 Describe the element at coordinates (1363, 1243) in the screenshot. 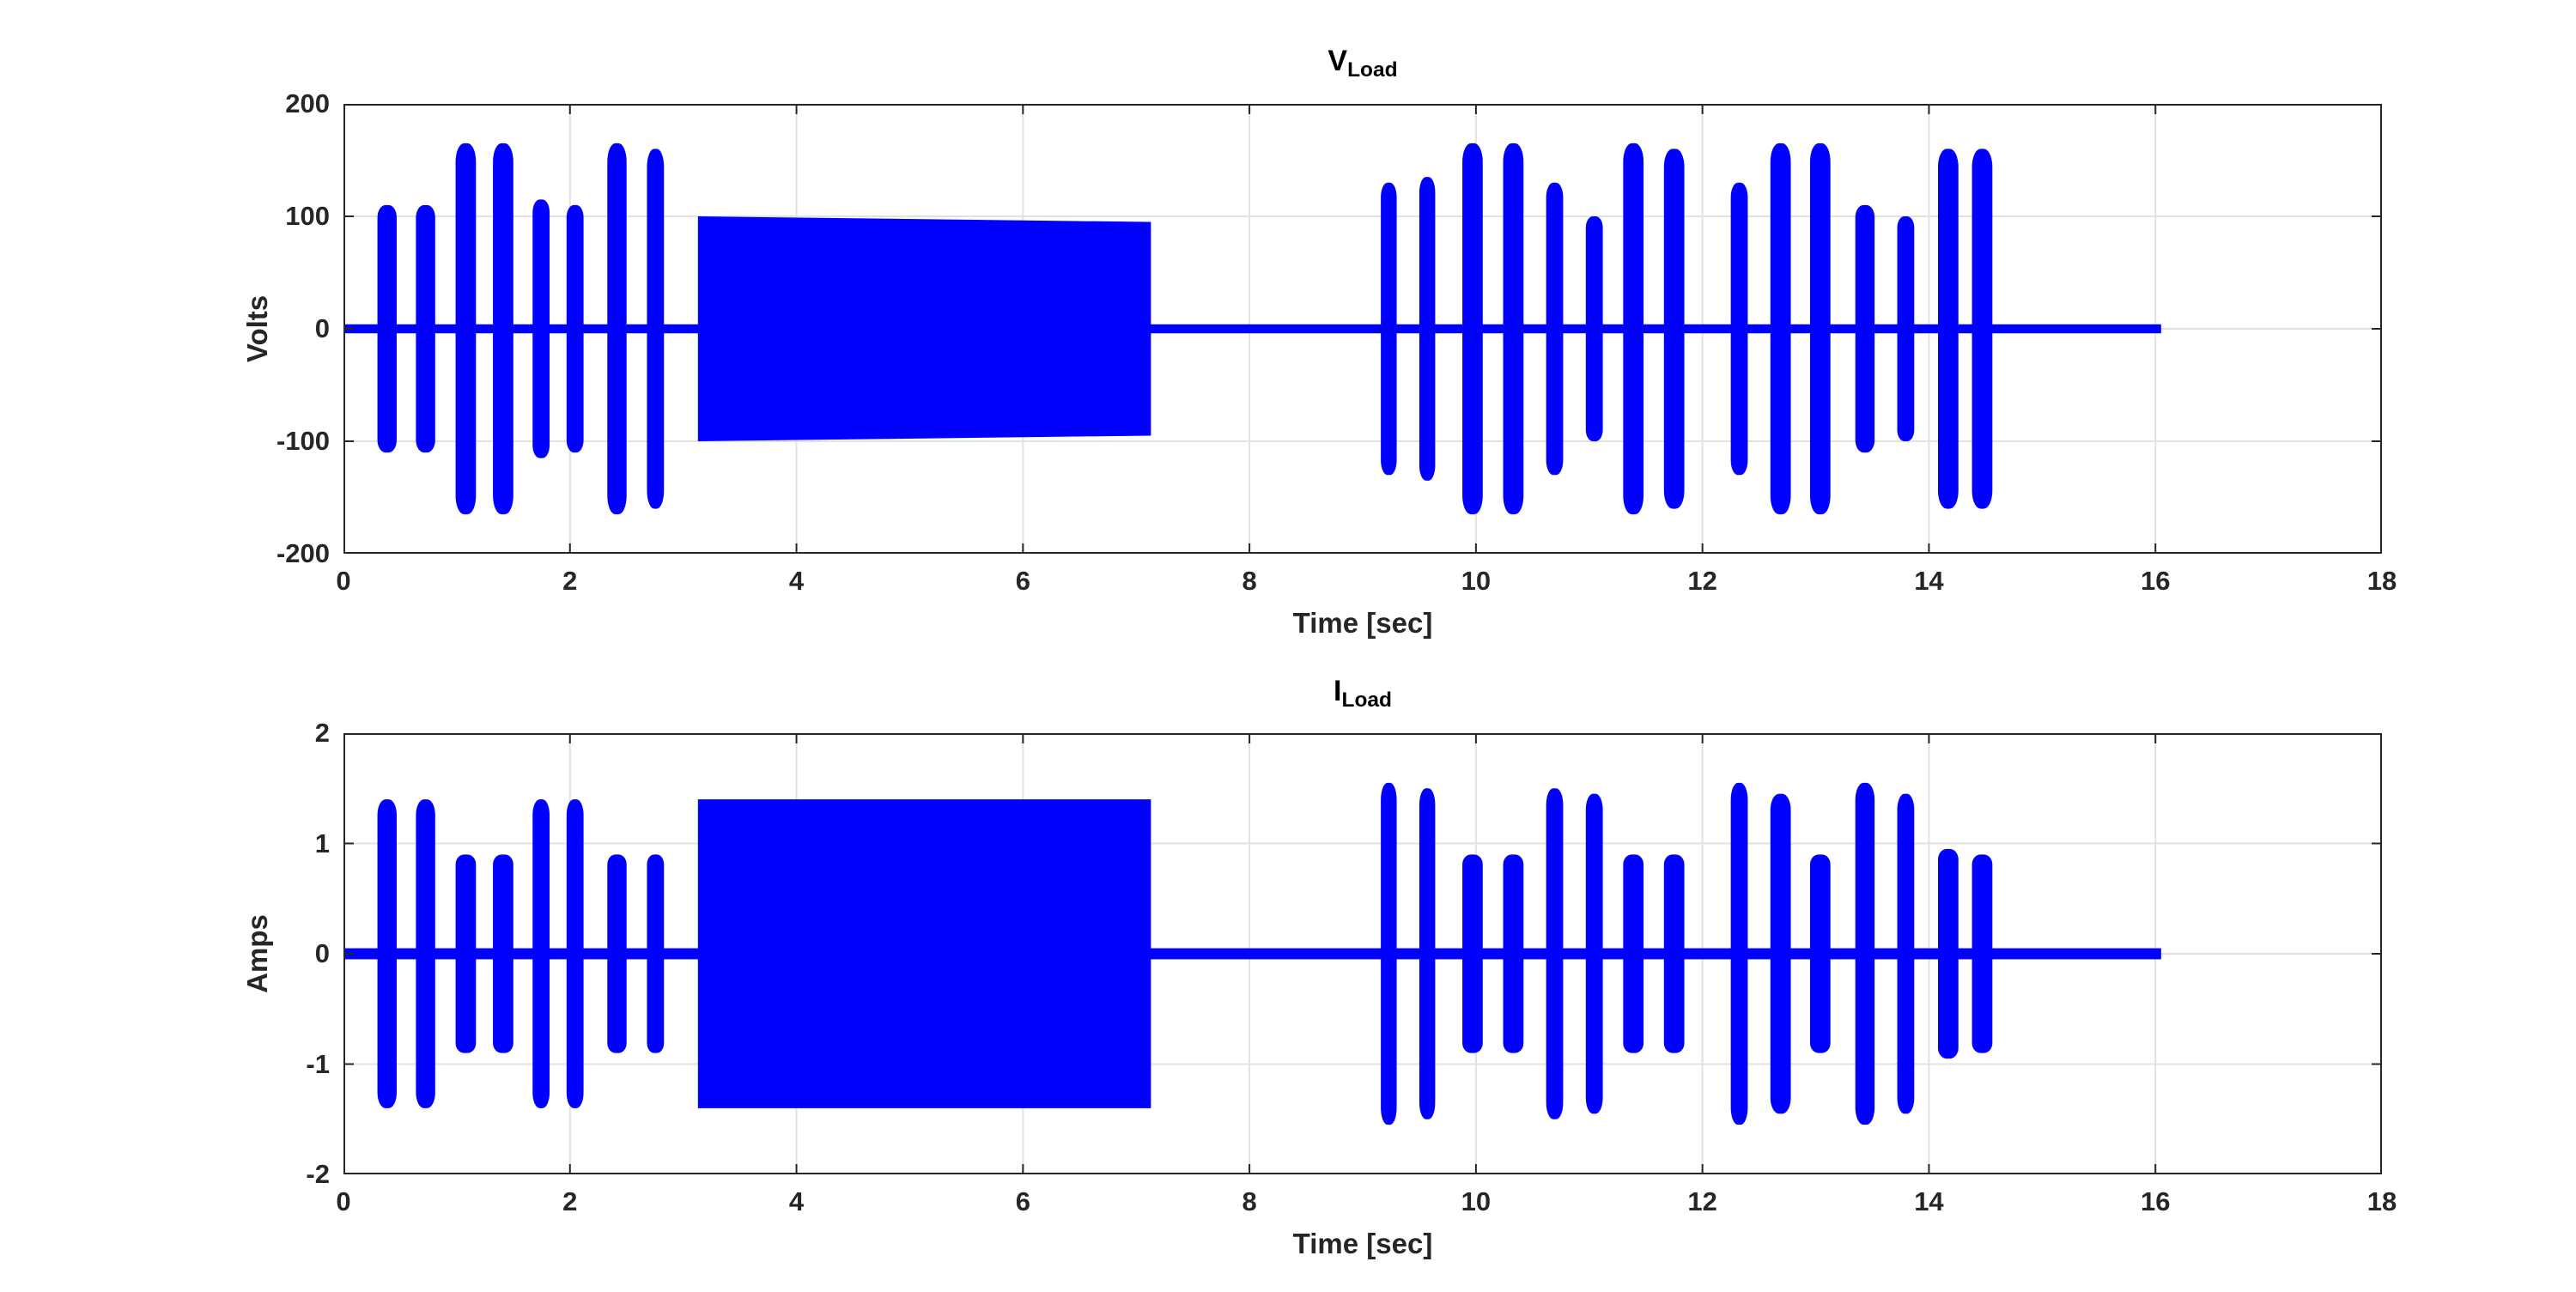

I see `iload-xlabel: Time [sec]` at that location.